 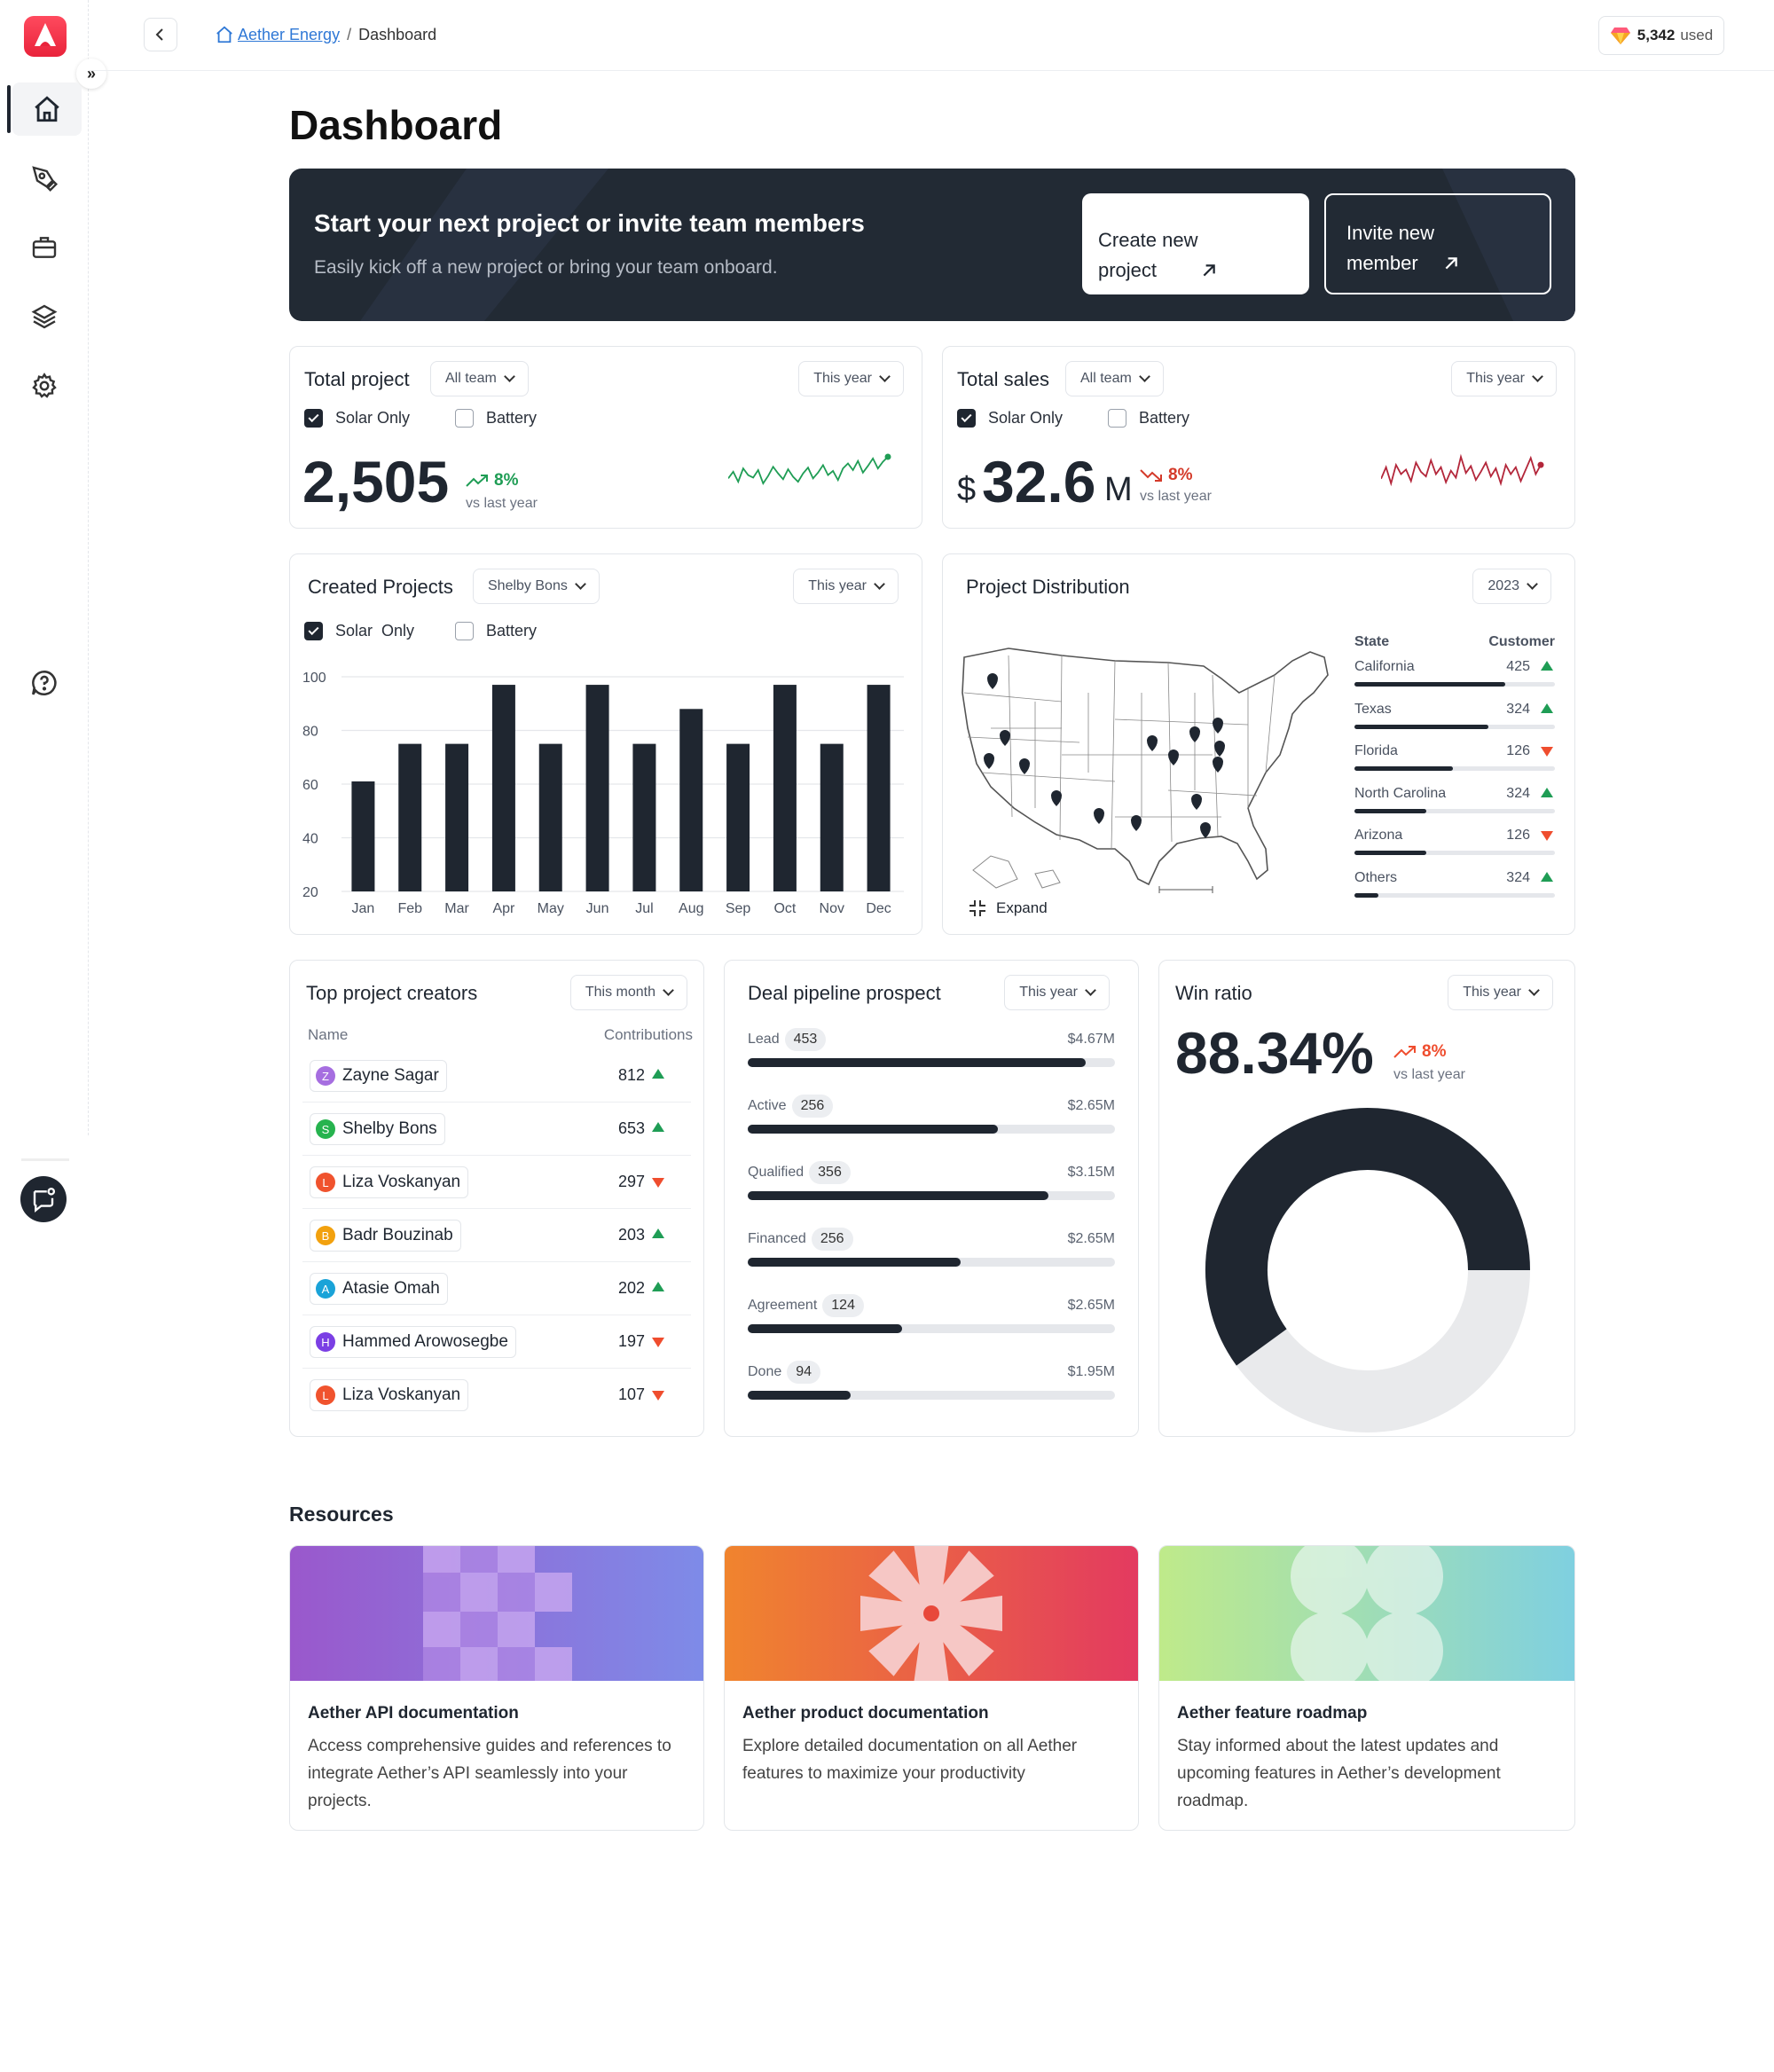 I want to click on bar-may, so click(x=550, y=817).